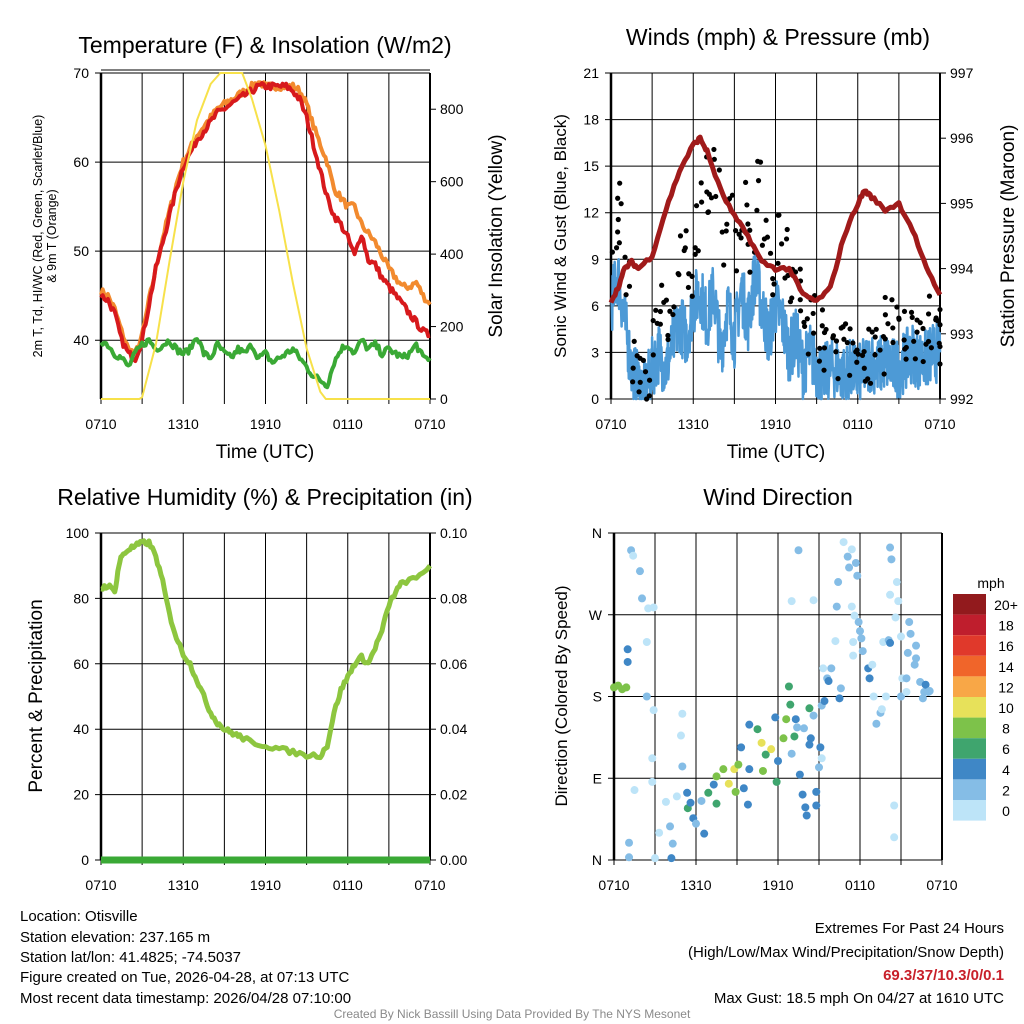  Describe the element at coordinates (81, 598) in the screenshot. I see `y-tick-label: 80` at that location.